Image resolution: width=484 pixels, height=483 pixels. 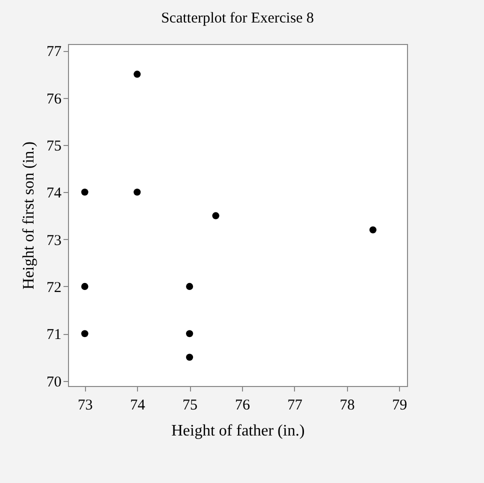 What do you see at coordinates (54, 288) in the screenshot?
I see `y-tick-label: 72` at bounding box center [54, 288].